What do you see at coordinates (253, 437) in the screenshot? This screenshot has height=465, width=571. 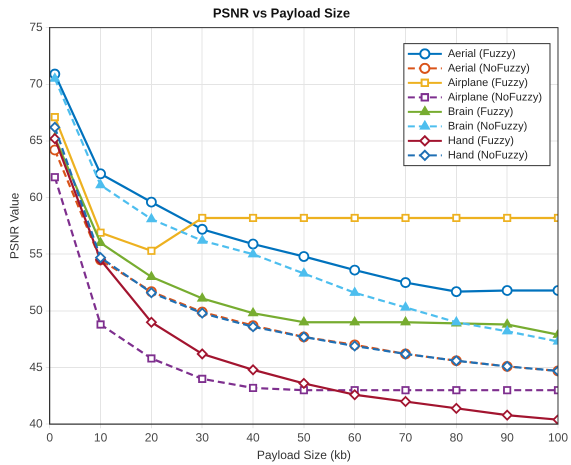 I see `x-tick-label: 40` at bounding box center [253, 437].